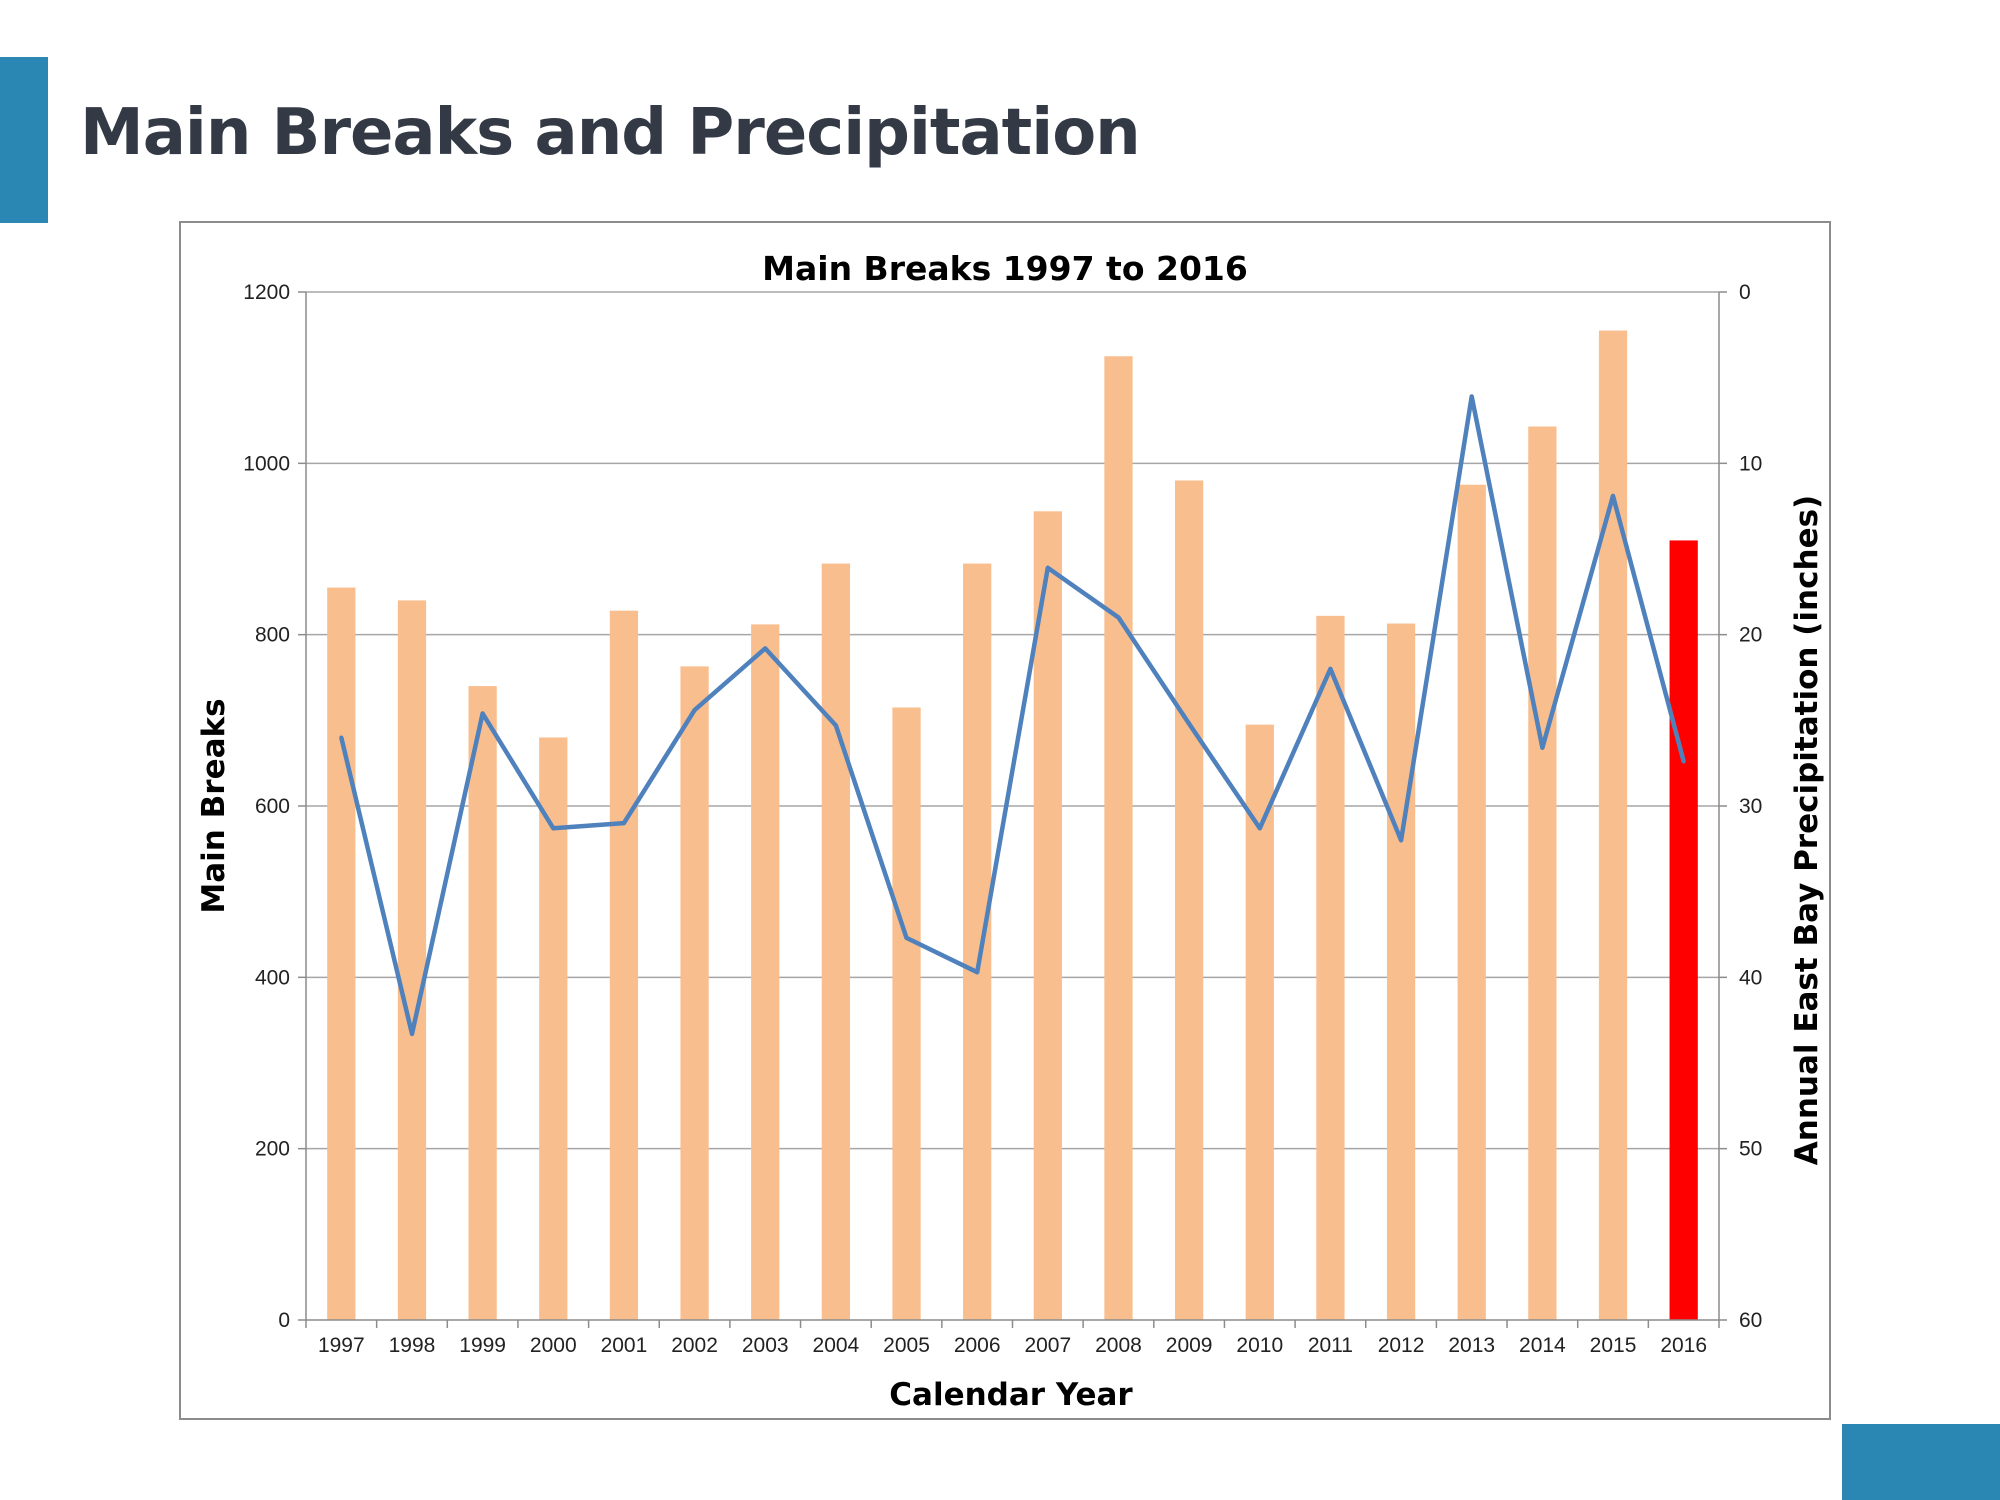  I want to click on x-tick-label: 1997, so click(341, 1345).